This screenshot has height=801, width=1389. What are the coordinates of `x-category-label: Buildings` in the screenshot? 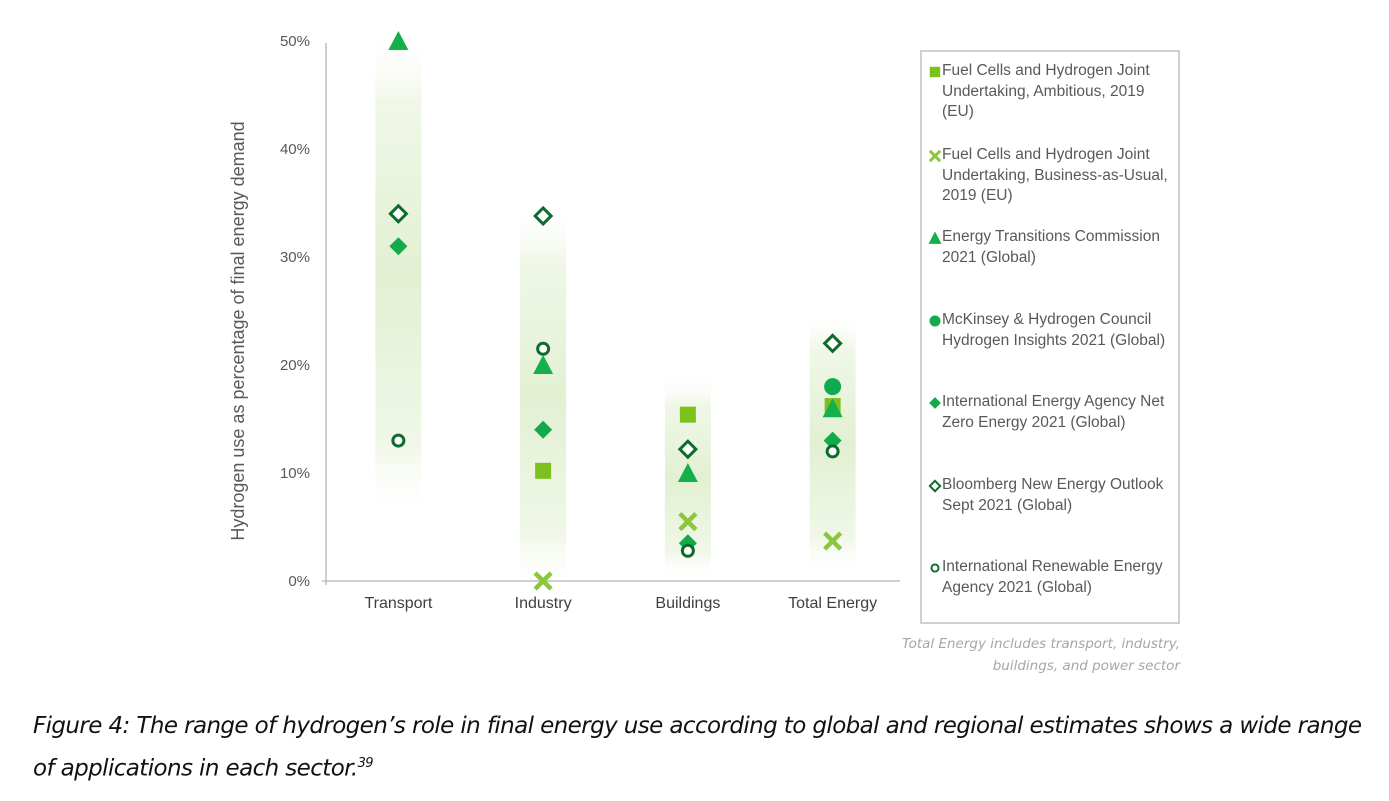 It's located at (687, 603).